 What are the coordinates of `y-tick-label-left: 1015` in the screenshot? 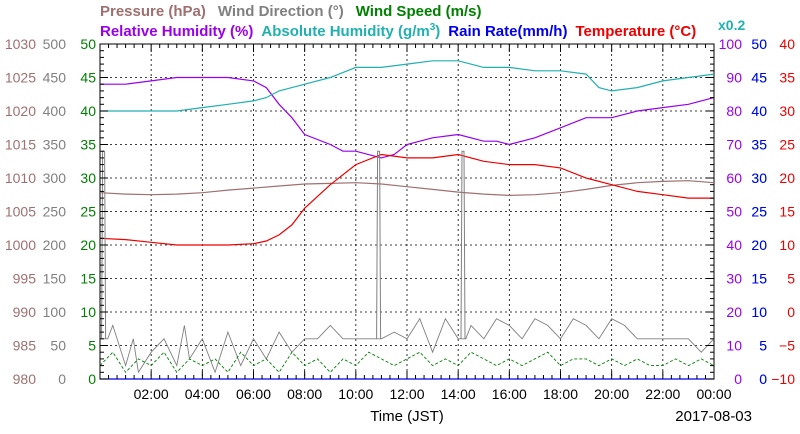 It's located at (20, 145).